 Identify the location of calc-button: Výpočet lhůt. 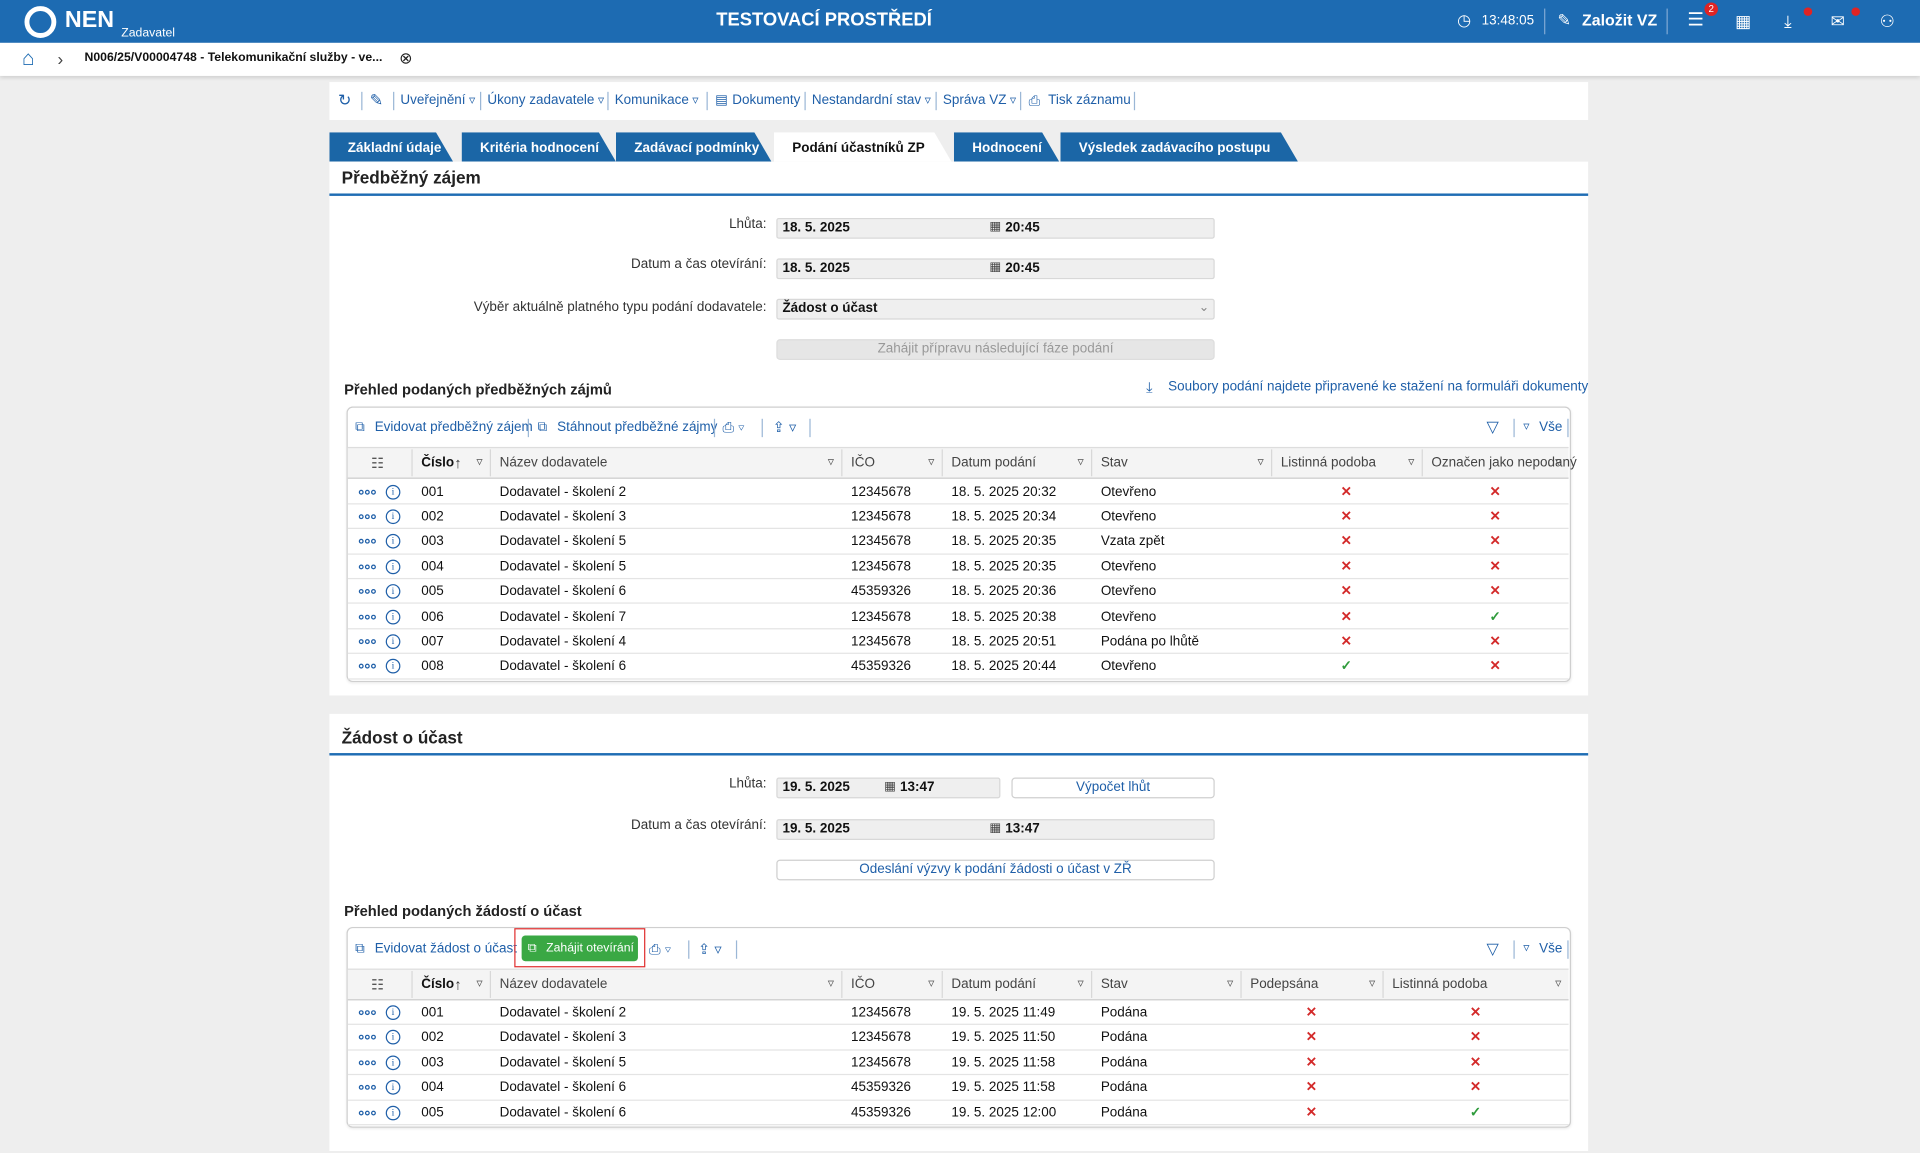
(1112, 788).